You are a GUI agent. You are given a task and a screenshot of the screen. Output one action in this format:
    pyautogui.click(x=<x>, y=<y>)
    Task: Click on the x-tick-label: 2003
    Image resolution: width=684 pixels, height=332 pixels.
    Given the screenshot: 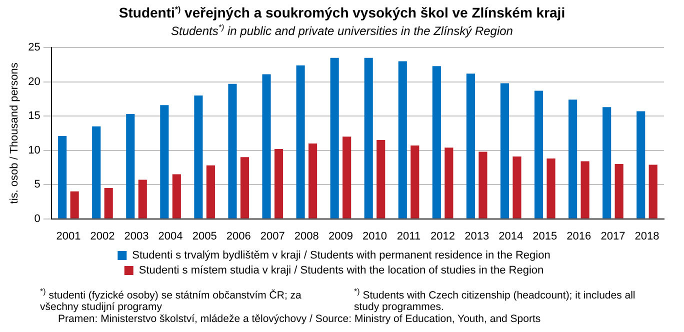 What is the action you would take?
    pyautogui.click(x=136, y=236)
    